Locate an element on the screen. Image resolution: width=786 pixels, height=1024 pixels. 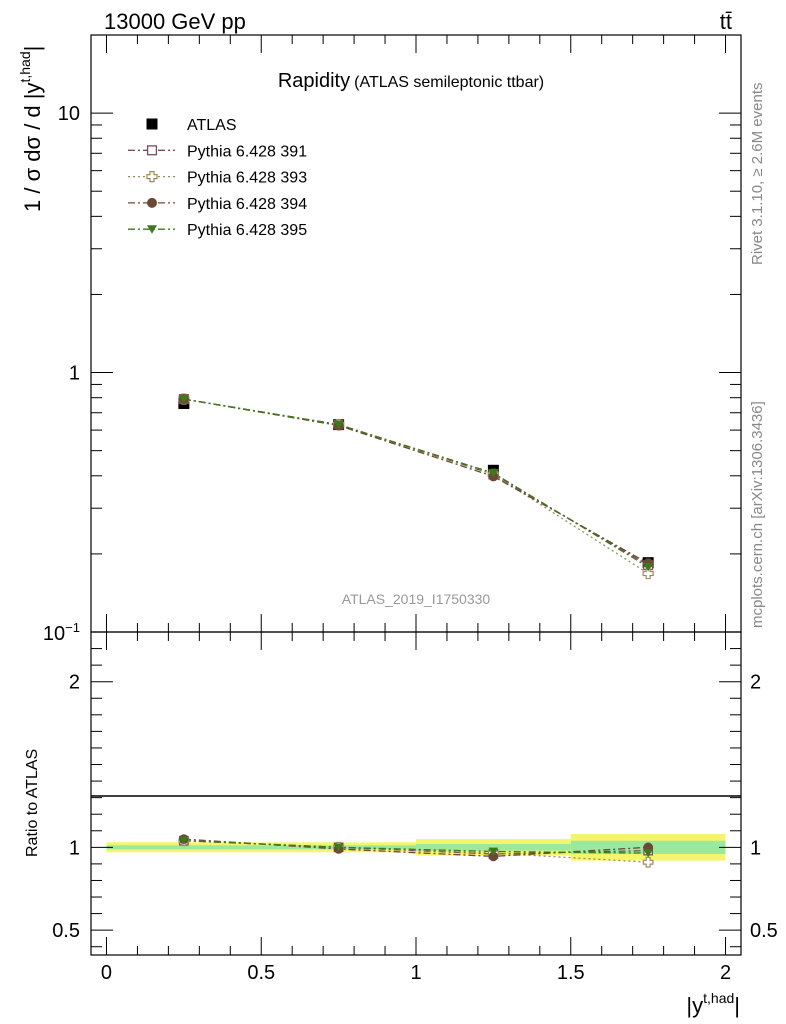
ratio-uncertainty-bands is located at coordinates (416, 847).